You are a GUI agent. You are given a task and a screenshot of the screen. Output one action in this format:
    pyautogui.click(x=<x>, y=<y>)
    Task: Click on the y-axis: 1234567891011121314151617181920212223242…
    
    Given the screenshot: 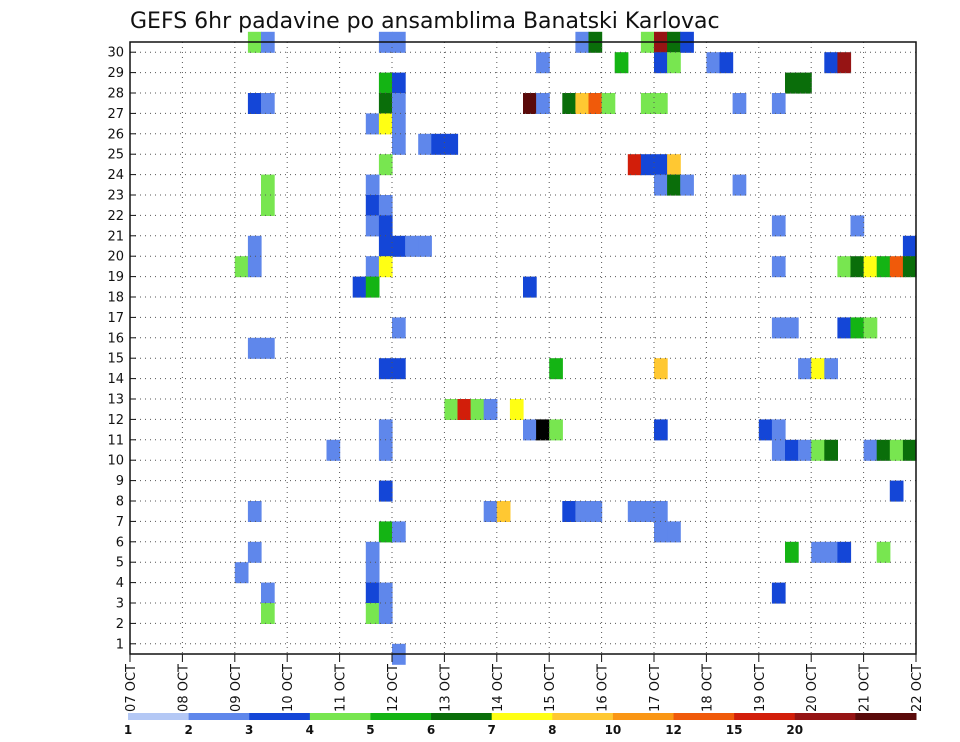 What is the action you would take?
    pyautogui.click(x=121, y=349)
    